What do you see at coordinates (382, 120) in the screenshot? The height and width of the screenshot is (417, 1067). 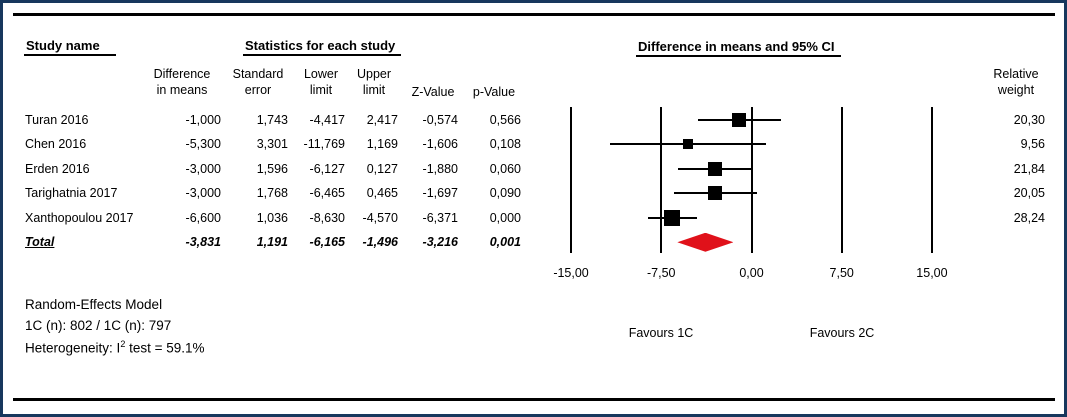 I see `upper-value-cell: 2,417` at bounding box center [382, 120].